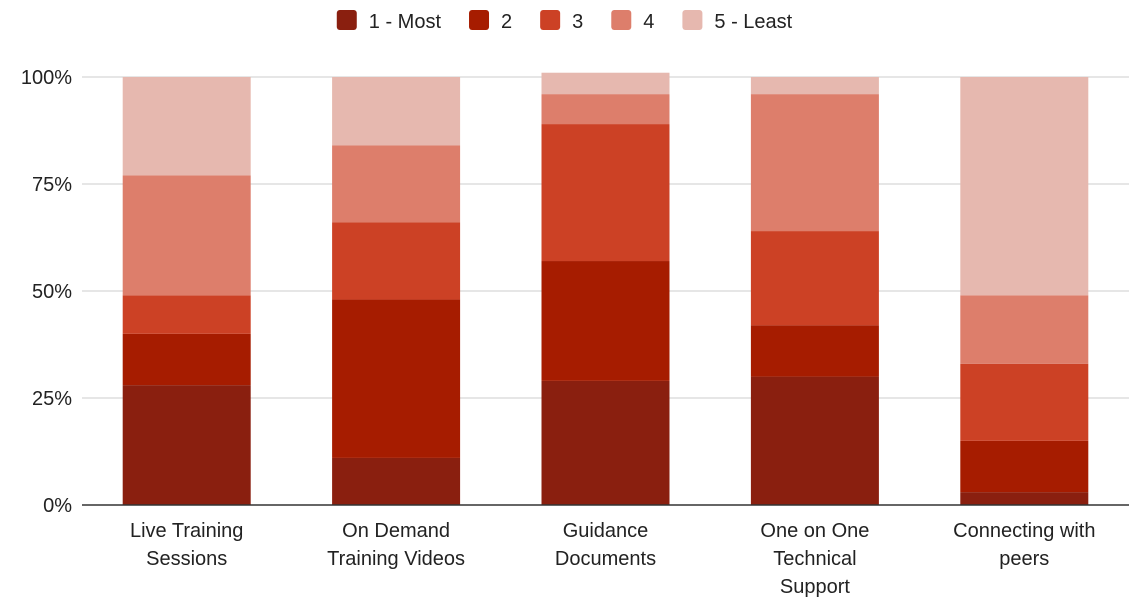 The width and height of the screenshot is (1129, 605). Describe the element at coordinates (52, 185) in the screenshot. I see `y-tick-label: 75%` at that location.